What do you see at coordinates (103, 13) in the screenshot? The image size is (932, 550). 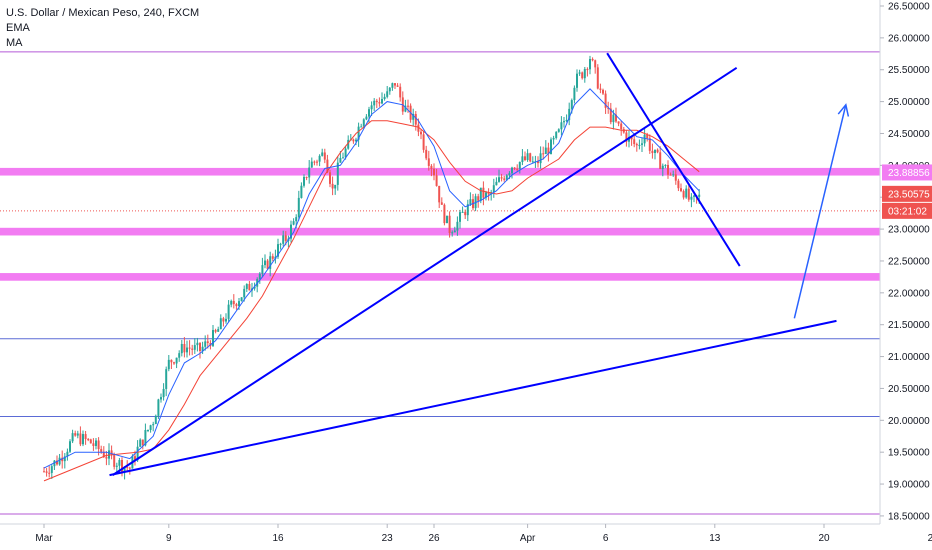 I see `symbol-title: U.S. Dollar / Mexican Peso, 240, FXCM` at bounding box center [103, 13].